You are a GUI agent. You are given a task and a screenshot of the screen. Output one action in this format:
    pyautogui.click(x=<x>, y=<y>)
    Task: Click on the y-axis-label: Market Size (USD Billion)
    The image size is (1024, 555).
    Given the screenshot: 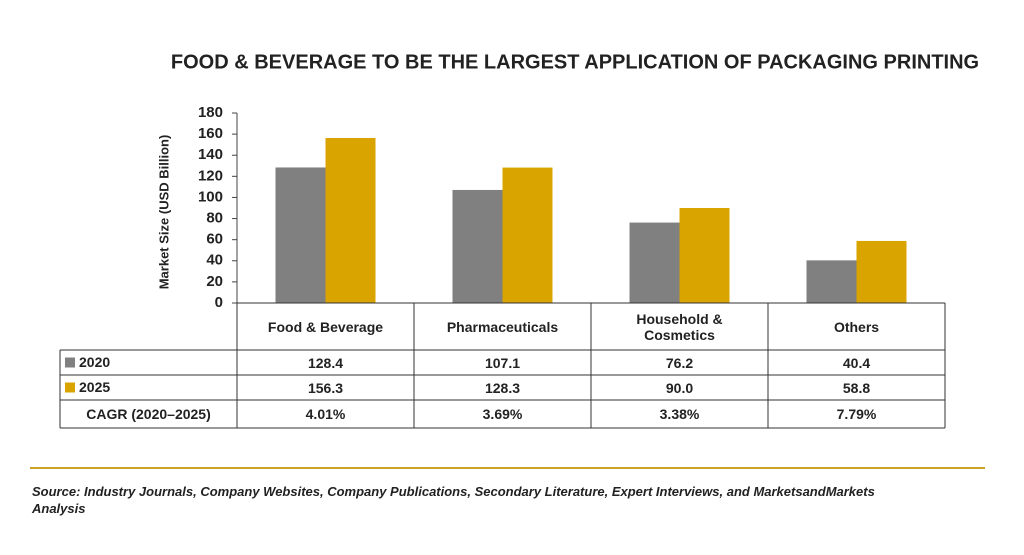 What is the action you would take?
    pyautogui.click(x=163, y=212)
    